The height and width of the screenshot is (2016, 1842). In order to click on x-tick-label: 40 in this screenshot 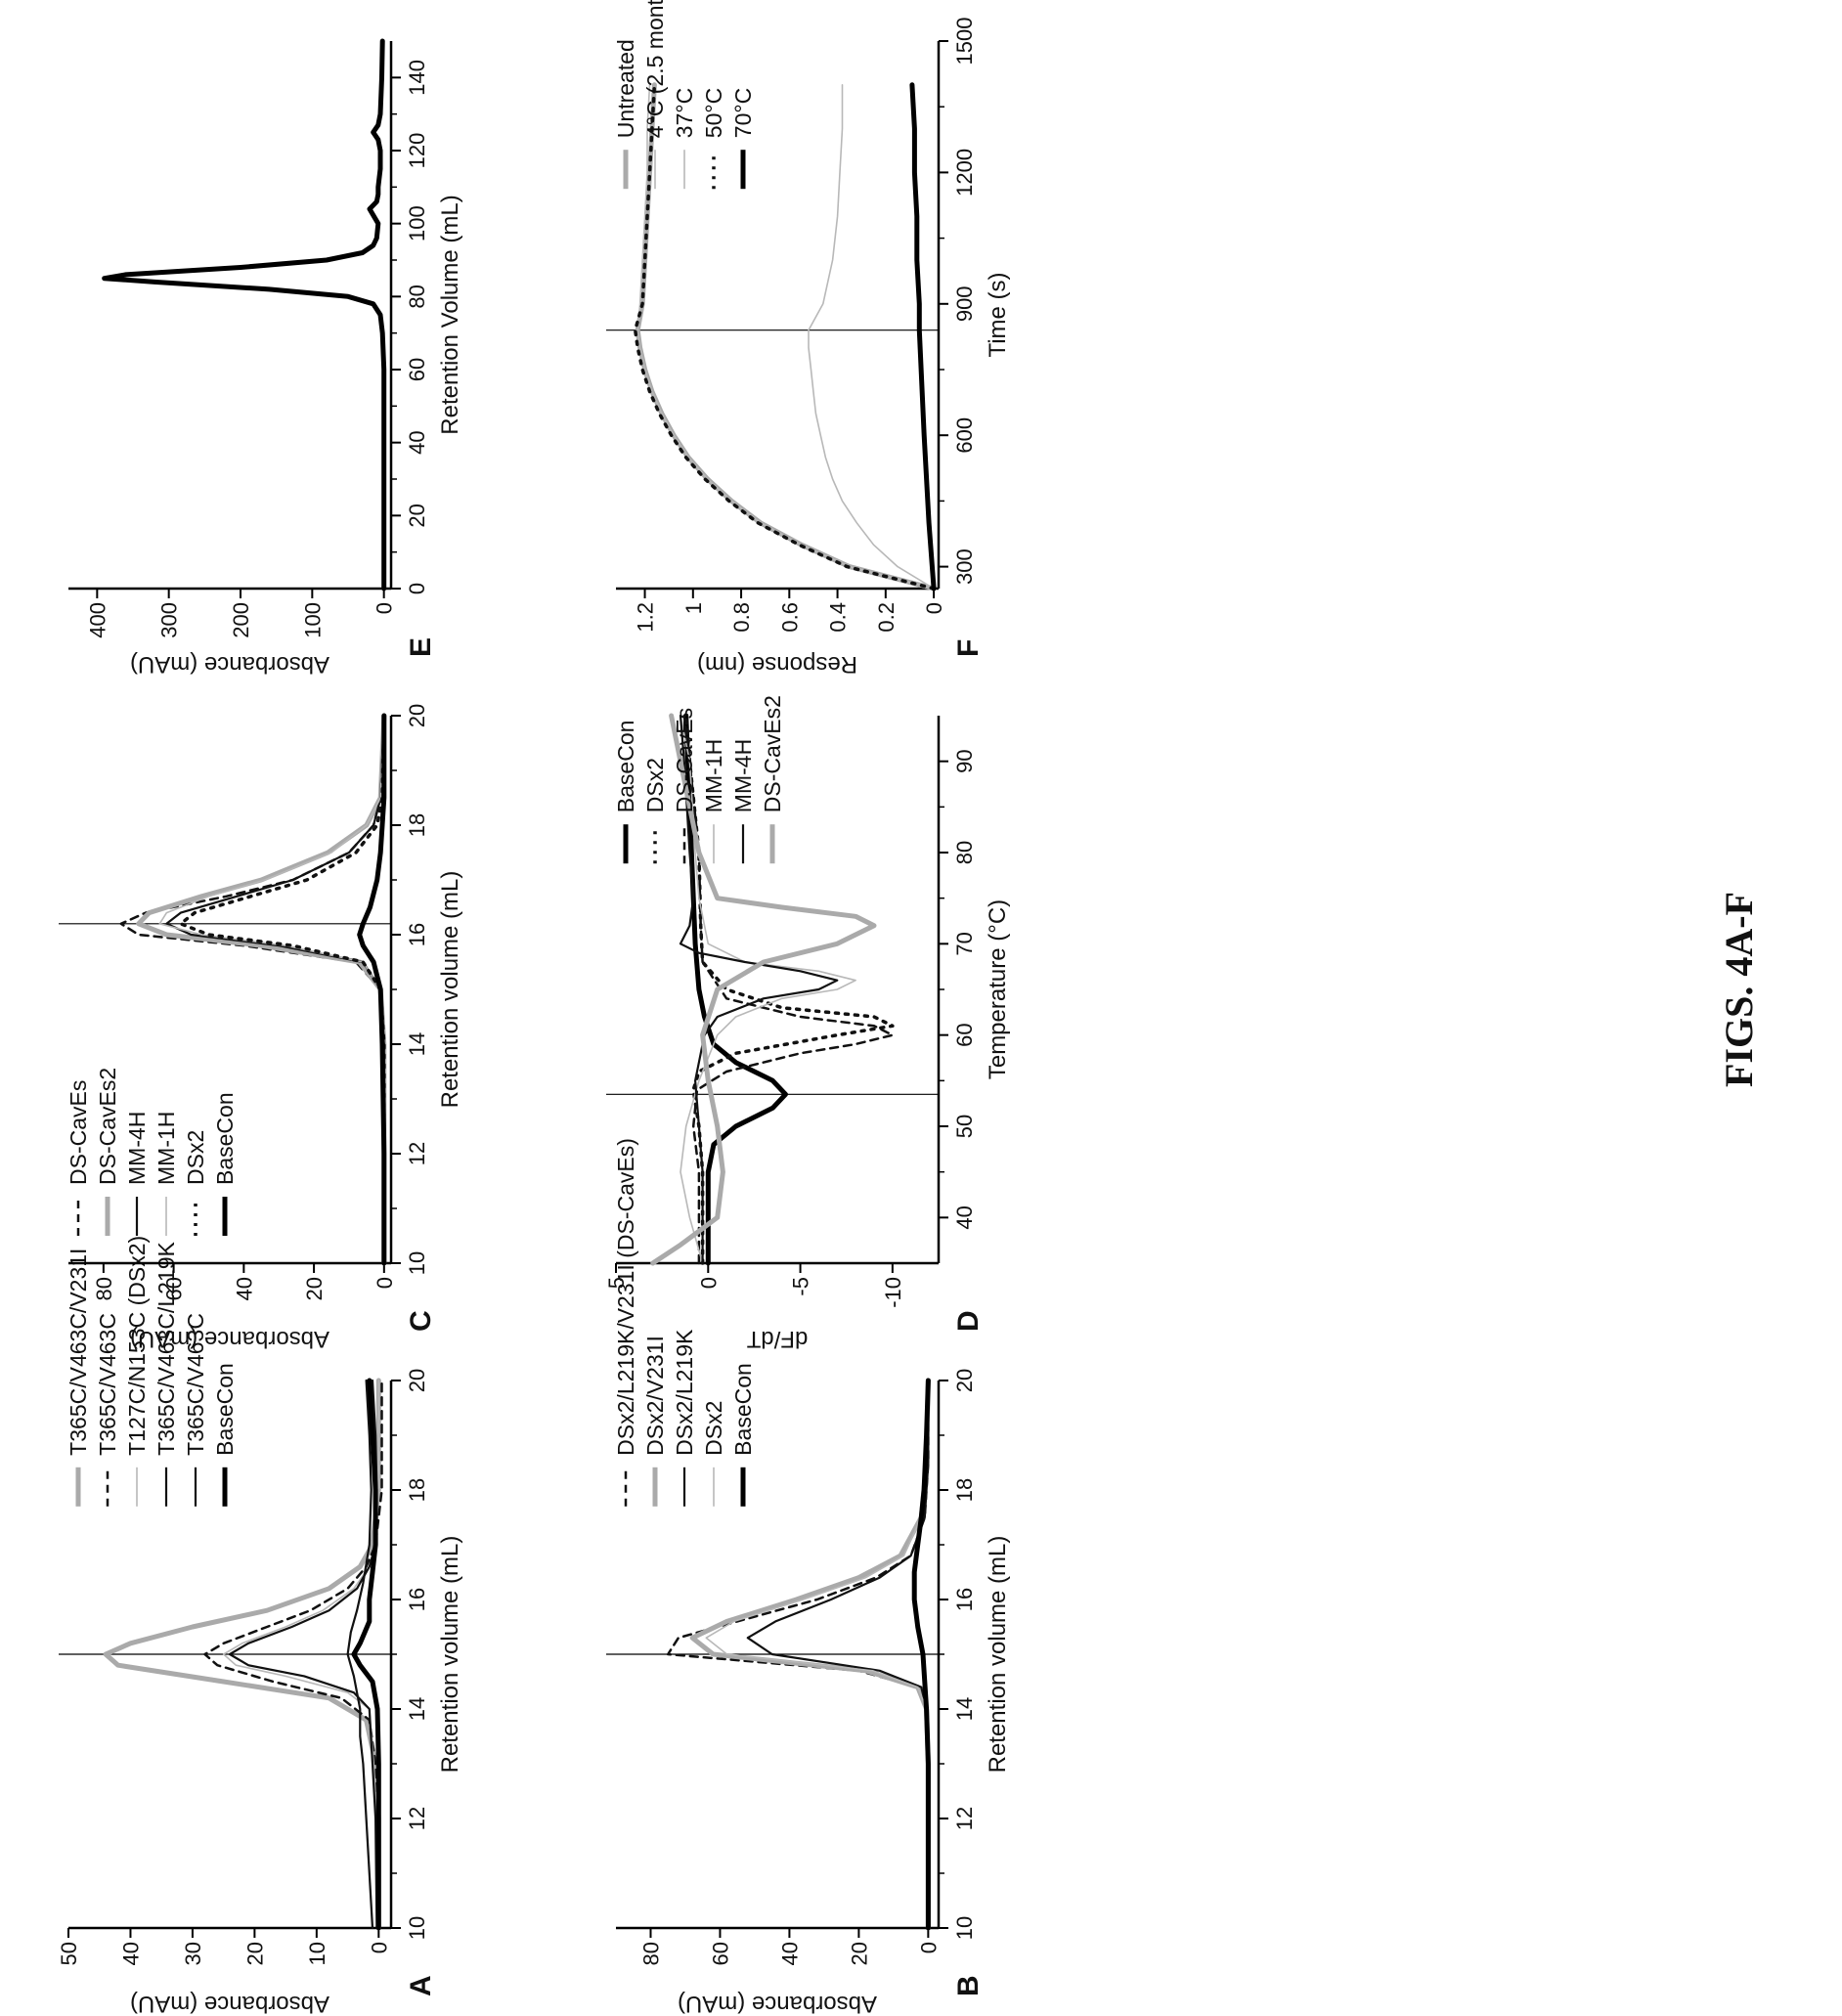, I will do `click(417, 442)`.